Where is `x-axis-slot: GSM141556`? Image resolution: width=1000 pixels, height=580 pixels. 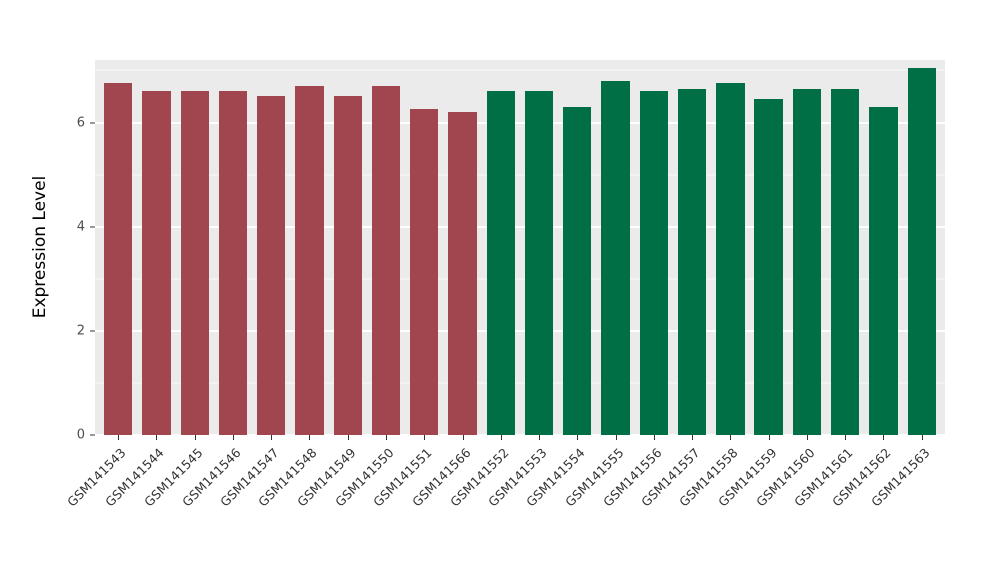 x-axis-slot: GSM141556 is located at coordinates (636, 500).